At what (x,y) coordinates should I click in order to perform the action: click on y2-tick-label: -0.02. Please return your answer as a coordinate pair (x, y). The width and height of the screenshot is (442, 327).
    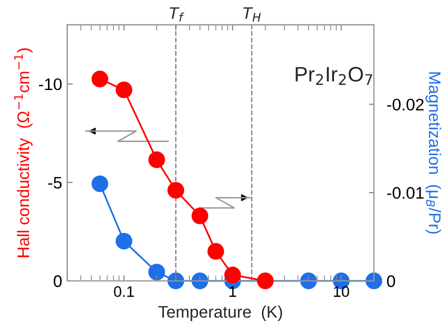
    Looking at the image, I should click on (405, 104).